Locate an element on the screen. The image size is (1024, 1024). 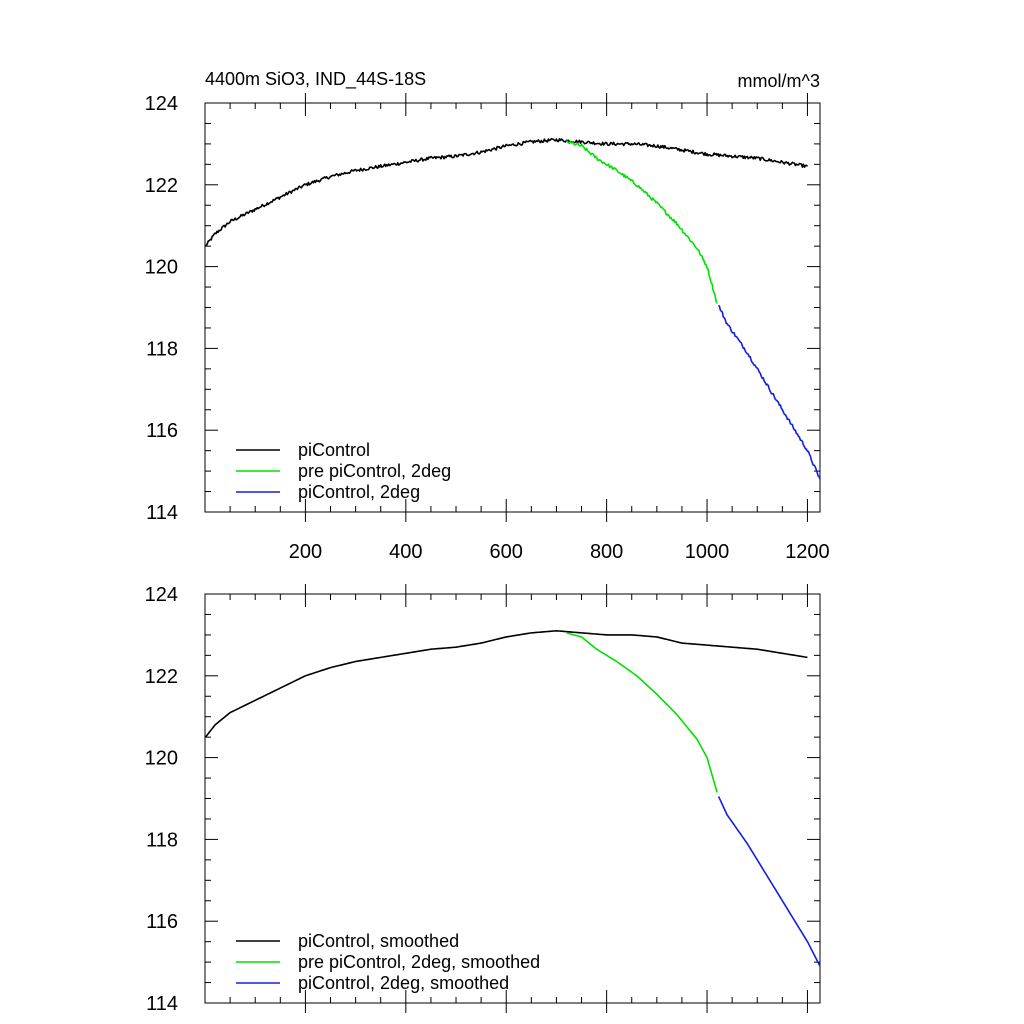
x-tick-label: 200 is located at coordinates (305, 552).